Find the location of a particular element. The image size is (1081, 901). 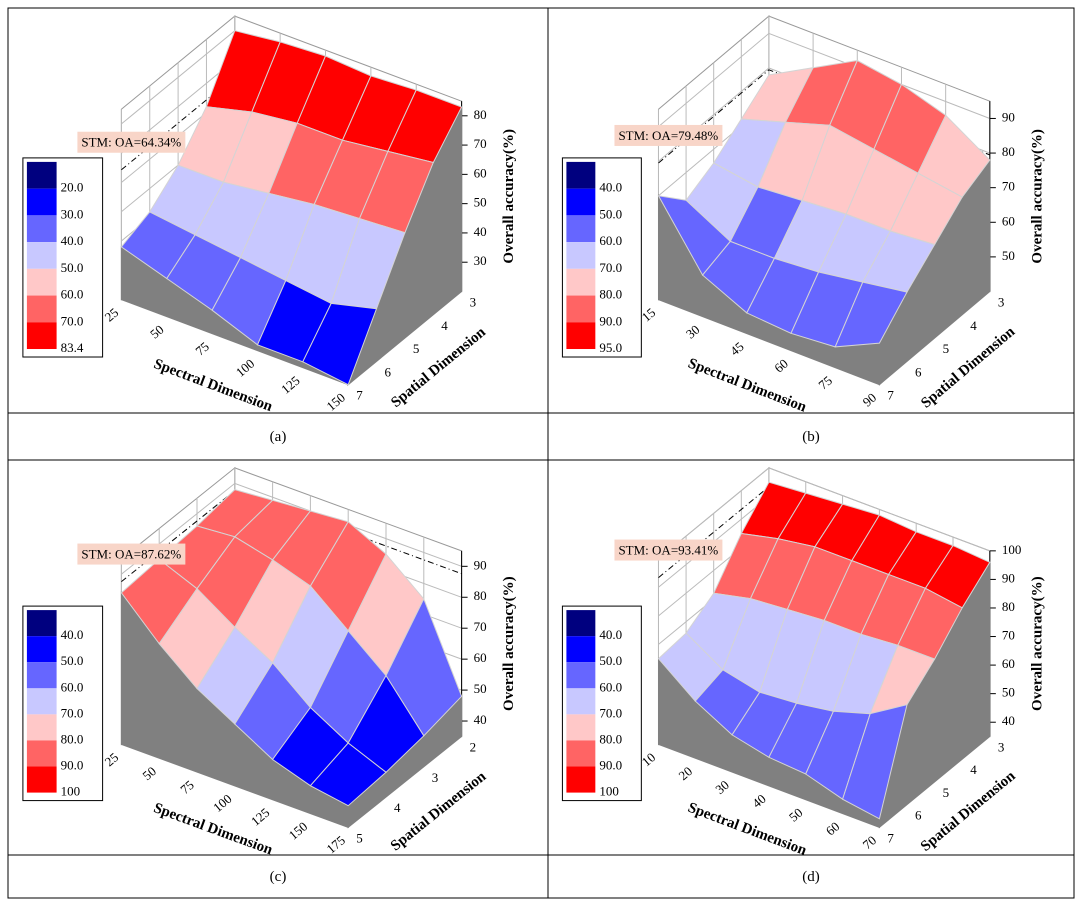

colorbar-label: 20.0 is located at coordinates (72, 187).